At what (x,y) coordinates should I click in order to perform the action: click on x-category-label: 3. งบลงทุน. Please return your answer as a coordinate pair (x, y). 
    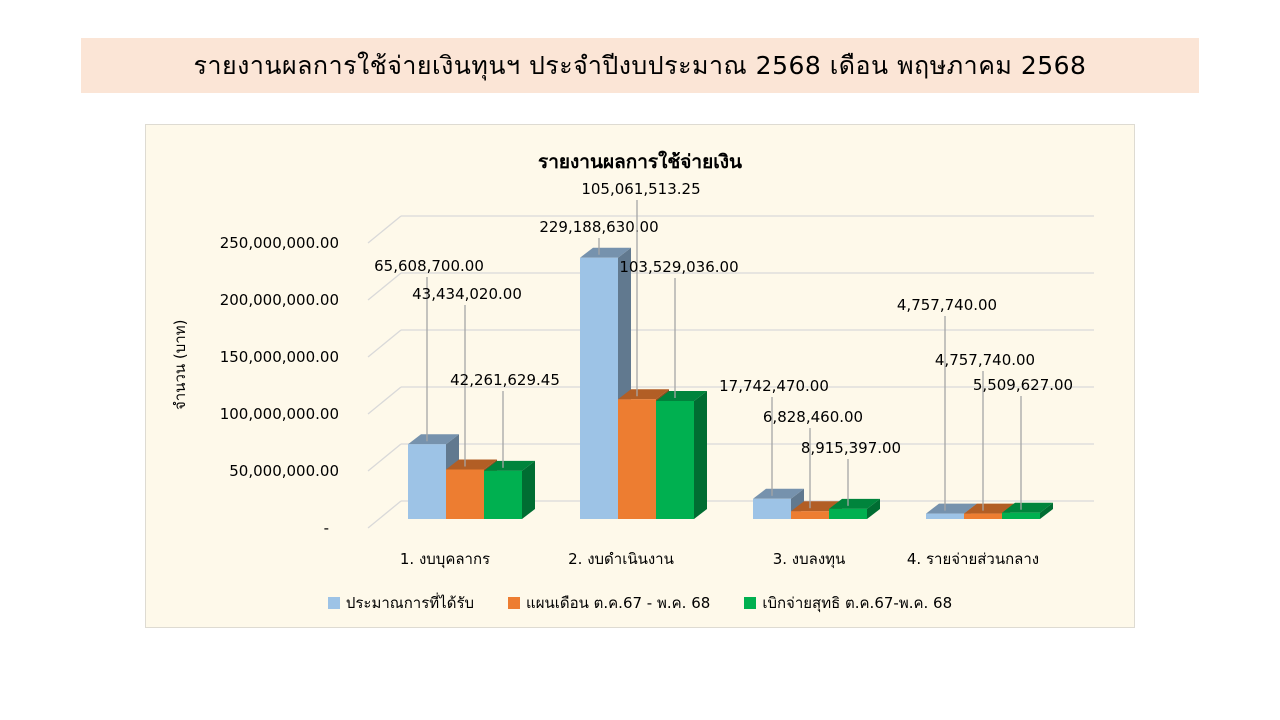
    Looking at the image, I should click on (809, 559).